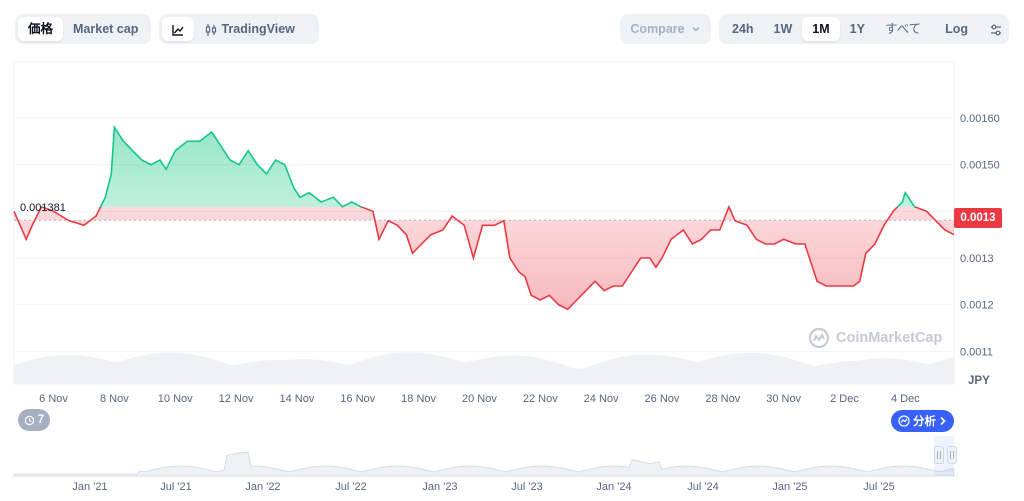 This screenshot has height=501, width=1024. Describe the element at coordinates (613, 487) in the screenshot. I see `navigator-tick-label: Jan '24` at that location.